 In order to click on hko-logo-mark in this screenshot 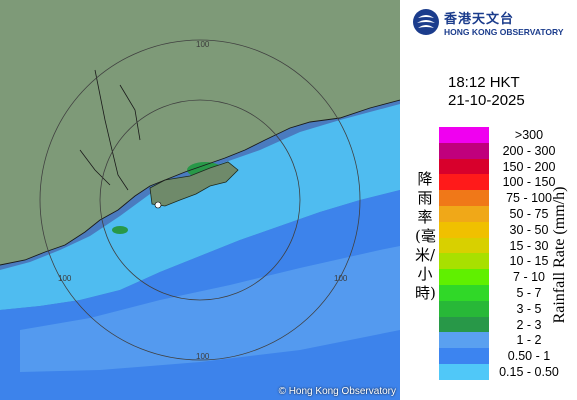, I will do `click(426, 22)`.